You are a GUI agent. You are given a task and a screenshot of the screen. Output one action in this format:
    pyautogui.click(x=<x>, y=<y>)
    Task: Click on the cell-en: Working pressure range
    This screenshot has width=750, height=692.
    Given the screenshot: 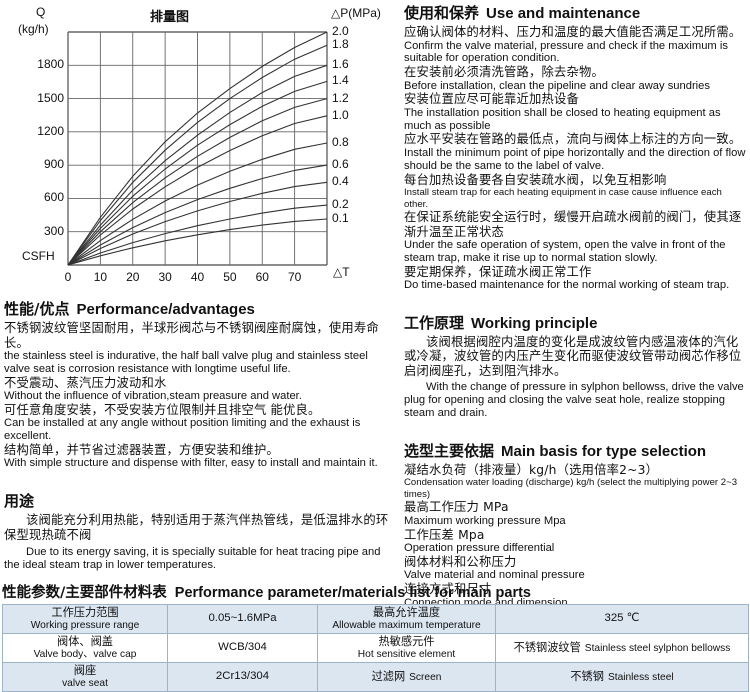 What is the action you would take?
    pyautogui.click(x=85, y=625)
    